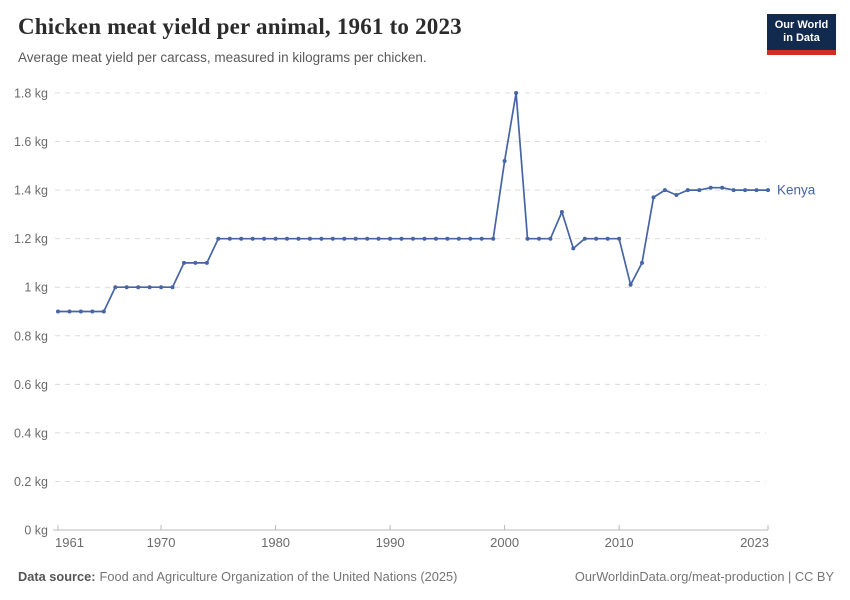 The height and width of the screenshot is (600, 850). I want to click on y-axis-tick-label: 1.8 kg, so click(31, 94).